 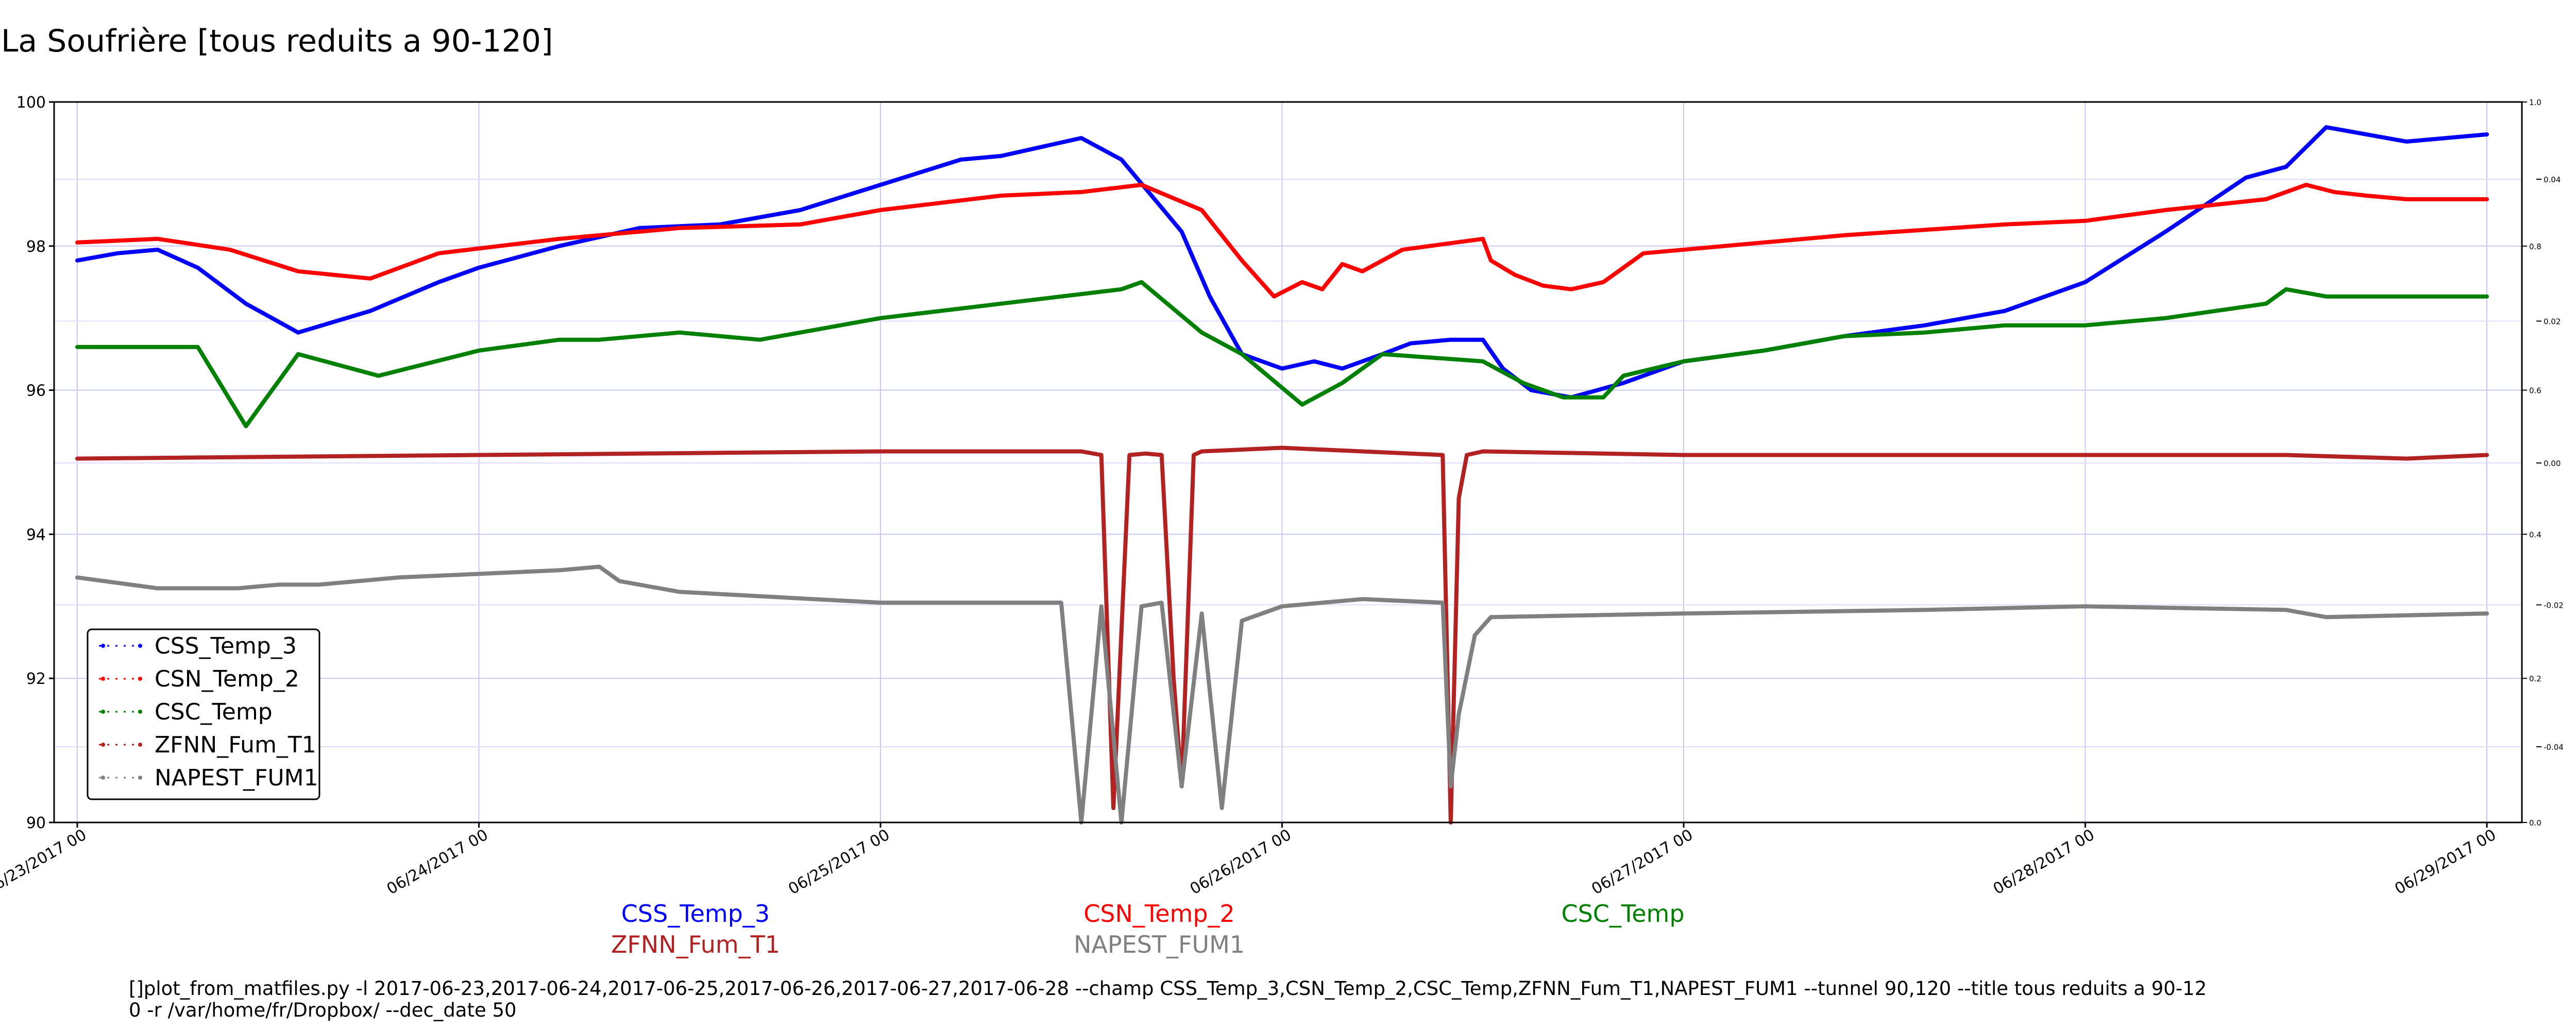 I want to click on y-tick-label: 100, so click(x=31, y=103).